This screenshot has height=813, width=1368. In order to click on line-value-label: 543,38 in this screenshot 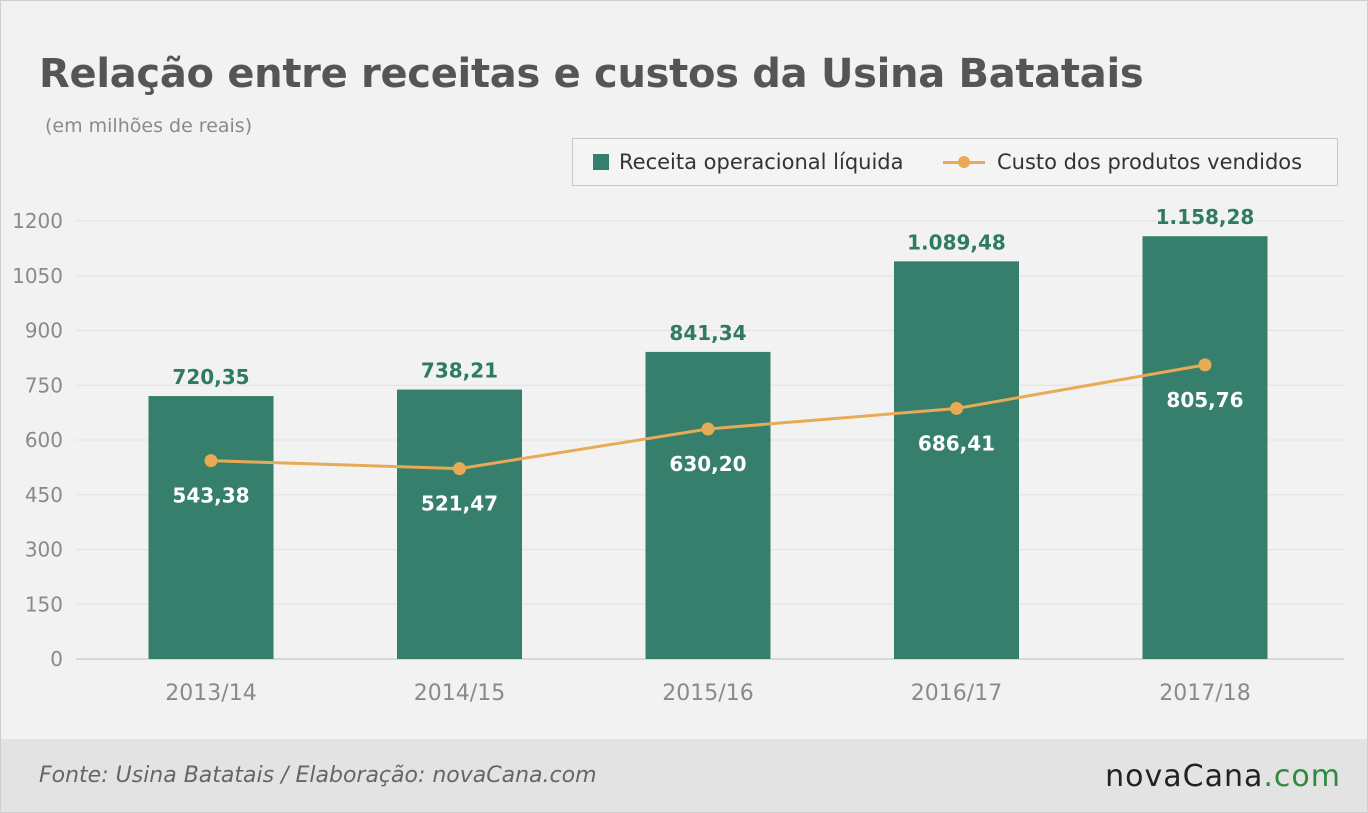, I will do `click(210, 496)`.